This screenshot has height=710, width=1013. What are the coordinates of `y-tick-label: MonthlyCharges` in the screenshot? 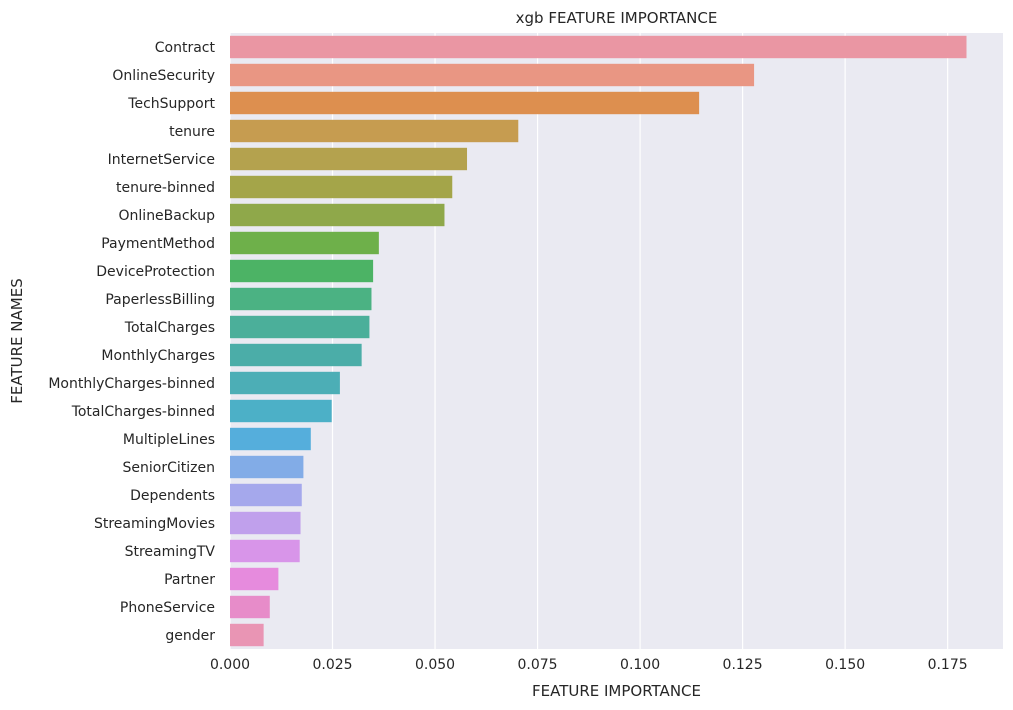 It's located at (158, 356).